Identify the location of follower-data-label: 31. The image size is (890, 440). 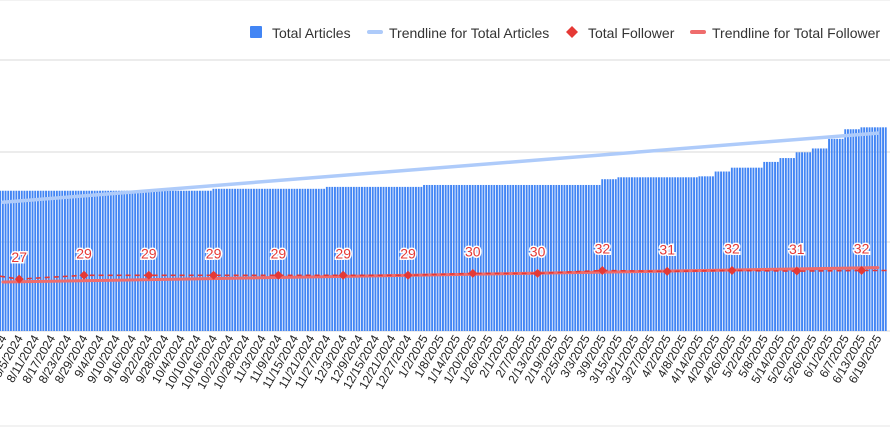
(667, 249).